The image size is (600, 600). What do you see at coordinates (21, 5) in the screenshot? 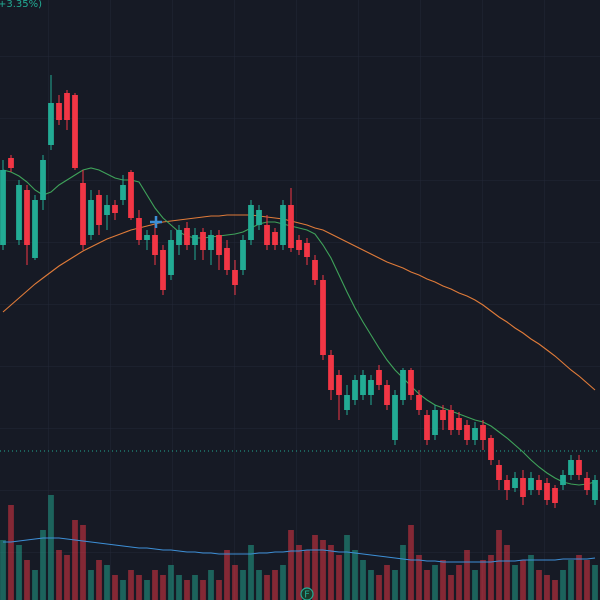
I see `legend-text: +3.35%)` at bounding box center [21, 5].